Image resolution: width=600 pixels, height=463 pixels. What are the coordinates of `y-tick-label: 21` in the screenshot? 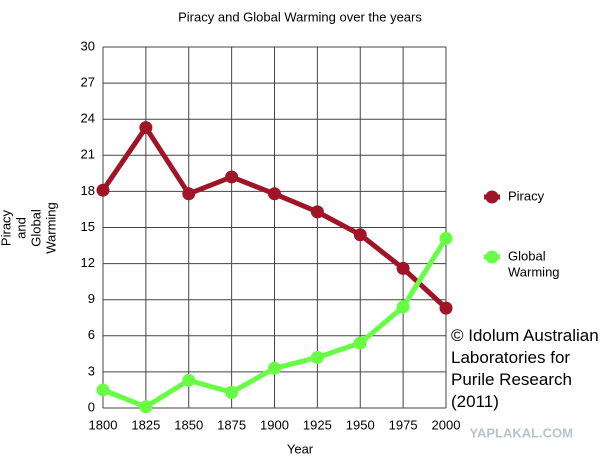 It's located at (88, 154).